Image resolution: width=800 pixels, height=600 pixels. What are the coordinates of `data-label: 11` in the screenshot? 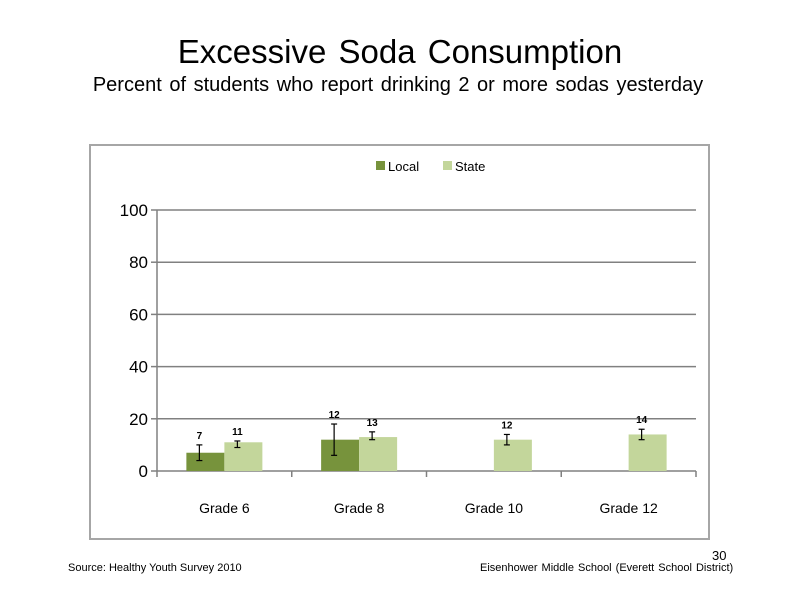 It's located at (237, 432).